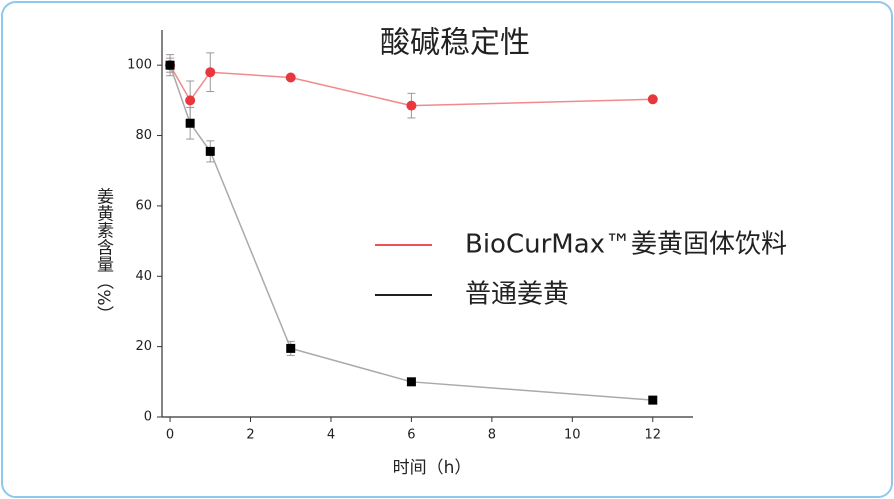 The height and width of the screenshot is (499, 894). What do you see at coordinates (411, 435) in the screenshot?
I see `x-tick-label: 6` at bounding box center [411, 435].